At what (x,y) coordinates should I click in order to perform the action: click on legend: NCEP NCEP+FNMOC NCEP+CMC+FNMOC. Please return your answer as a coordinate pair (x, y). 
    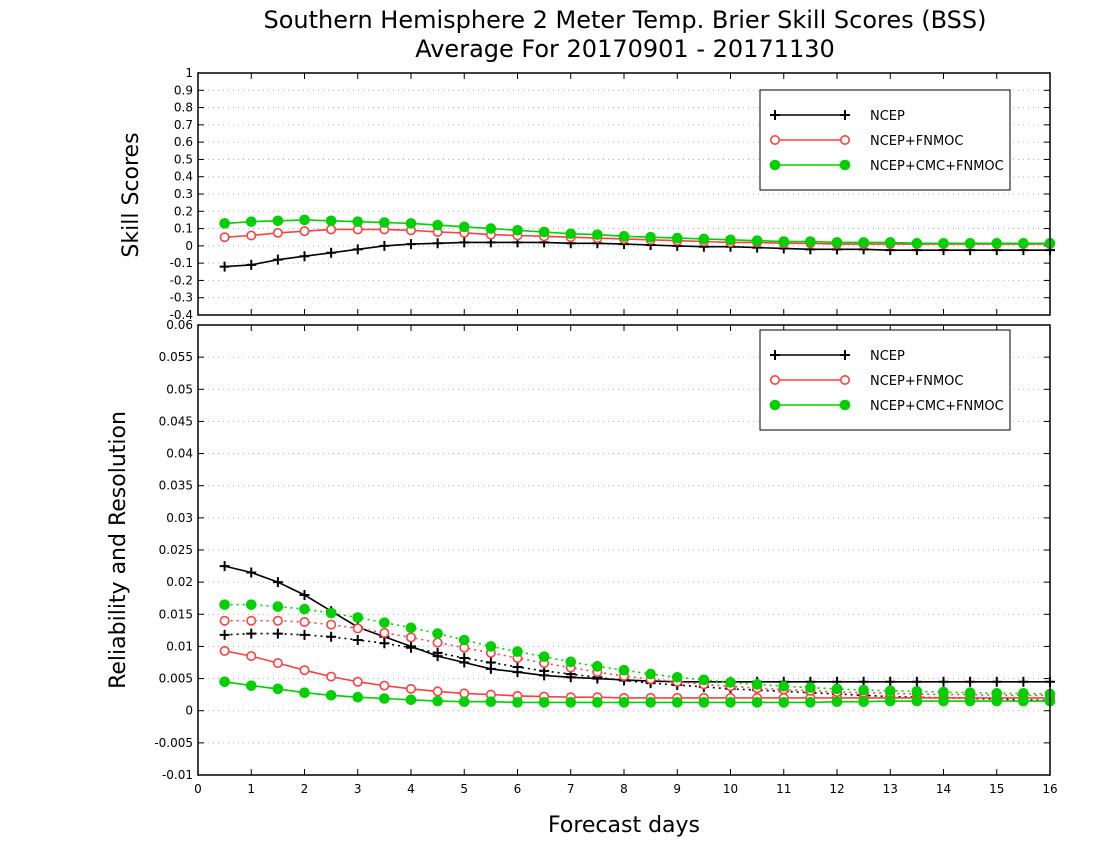
    Looking at the image, I should click on (885, 380).